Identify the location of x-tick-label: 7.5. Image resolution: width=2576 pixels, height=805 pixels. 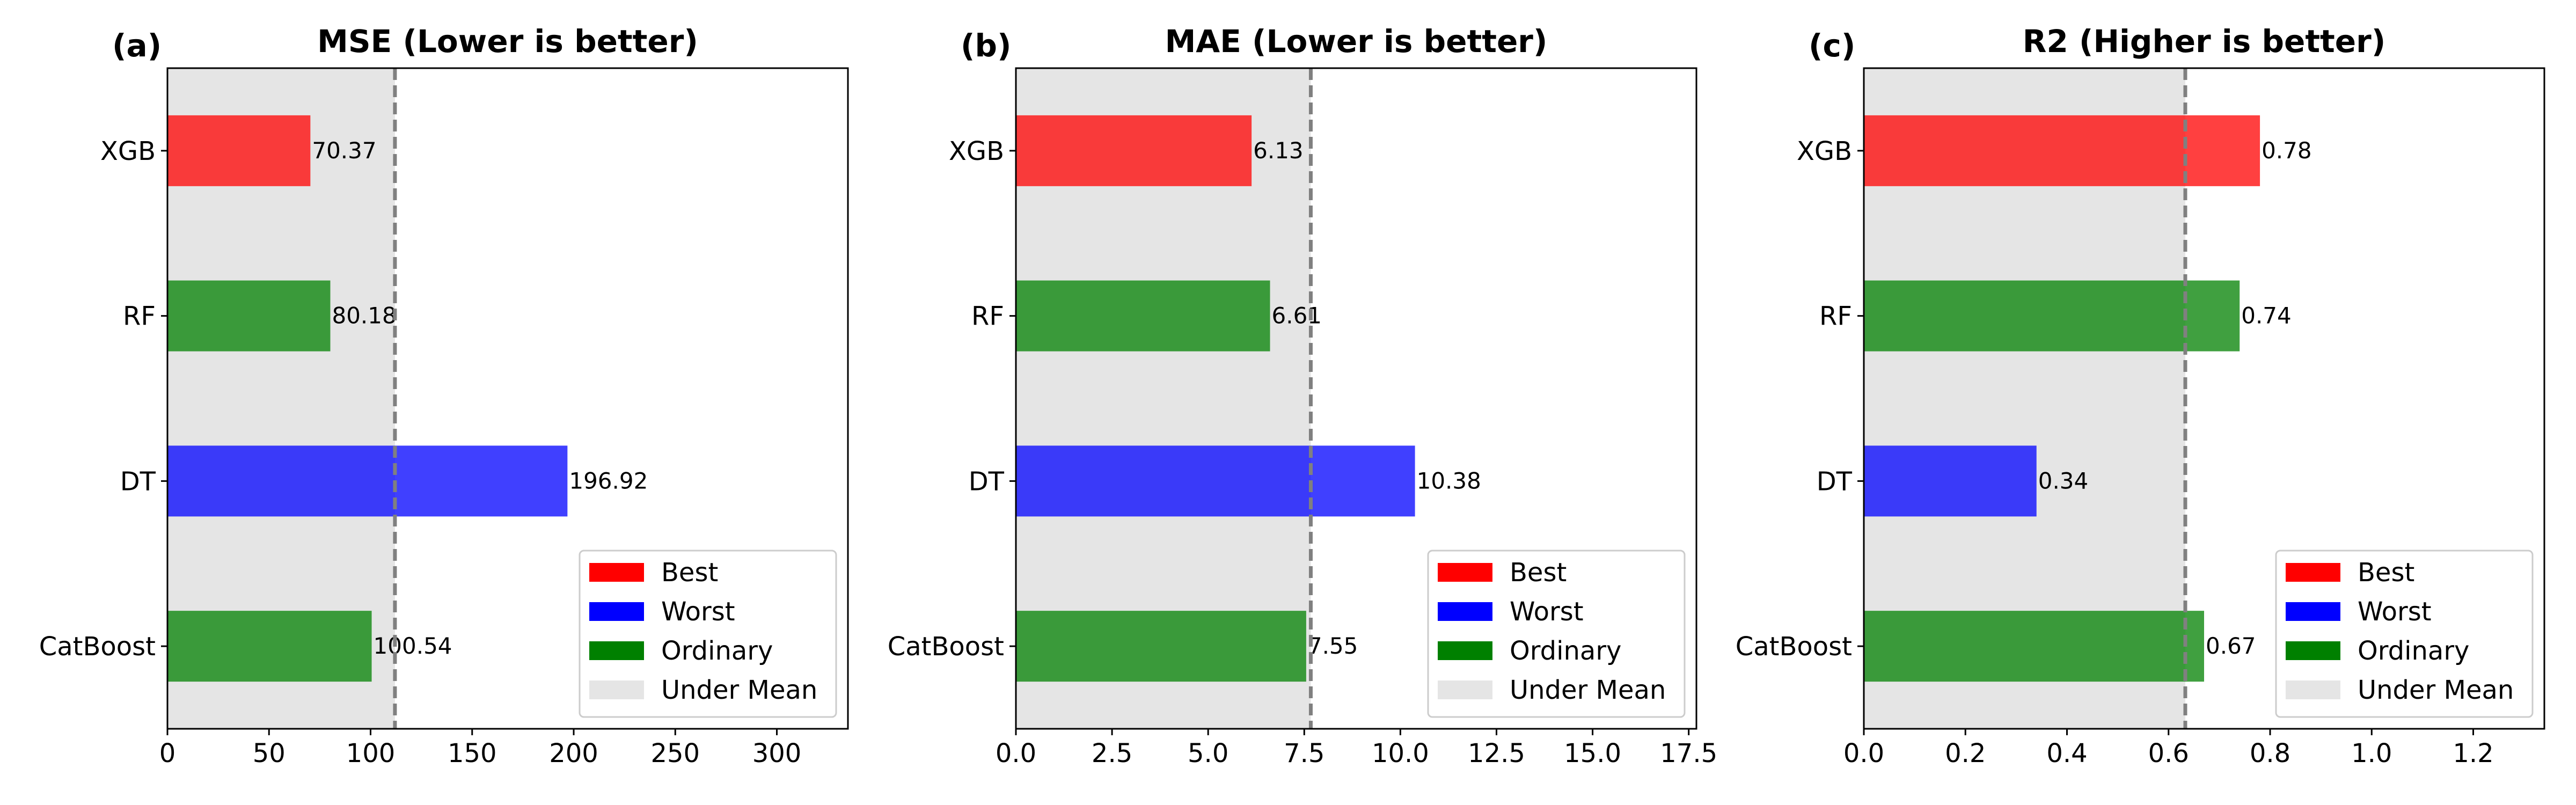
(1304, 753).